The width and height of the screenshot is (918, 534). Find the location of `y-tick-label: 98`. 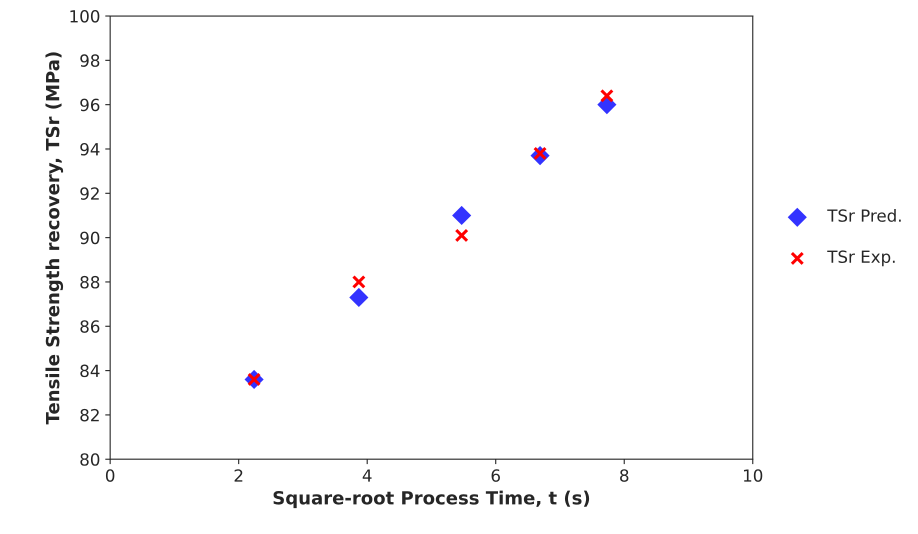

y-tick-label: 98 is located at coordinates (90, 60).